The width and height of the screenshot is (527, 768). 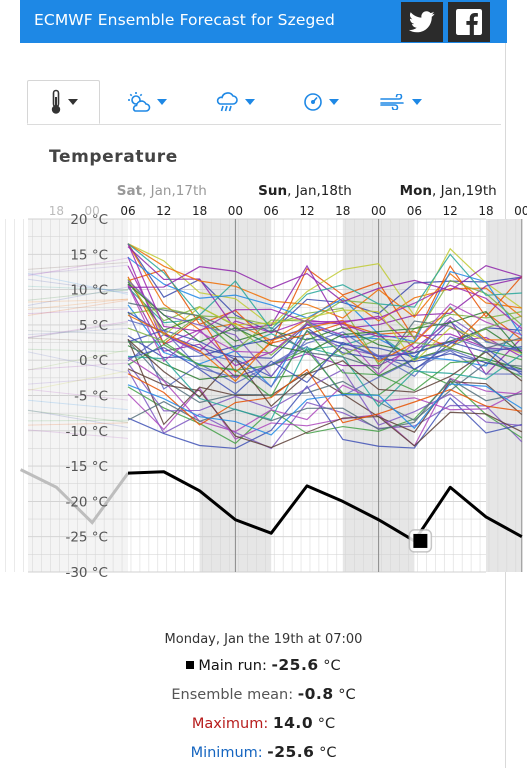 I want to click on y-tick-label: -25 °C, so click(x=86, y=538).